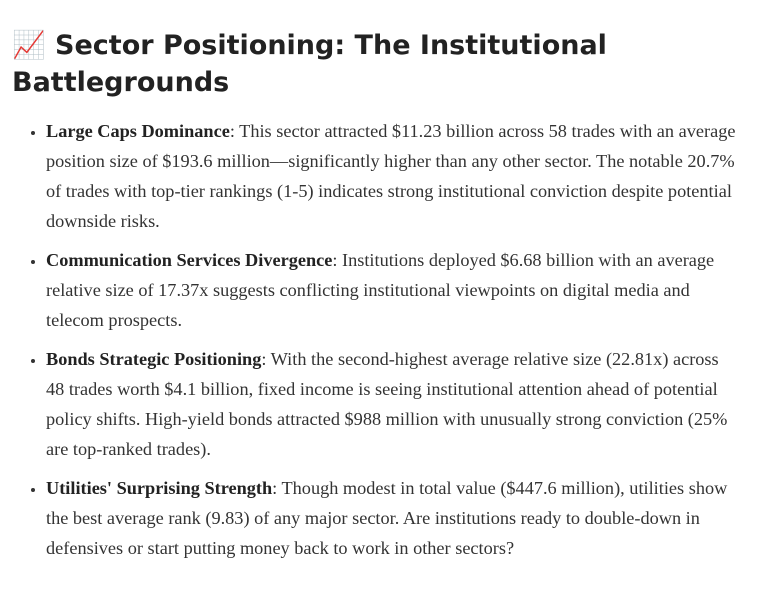 The image size is (773, 605). Describe the element at coordinates (138, 131) in the screenshot. I see `item-label: Large Caps Dominance` at that location.